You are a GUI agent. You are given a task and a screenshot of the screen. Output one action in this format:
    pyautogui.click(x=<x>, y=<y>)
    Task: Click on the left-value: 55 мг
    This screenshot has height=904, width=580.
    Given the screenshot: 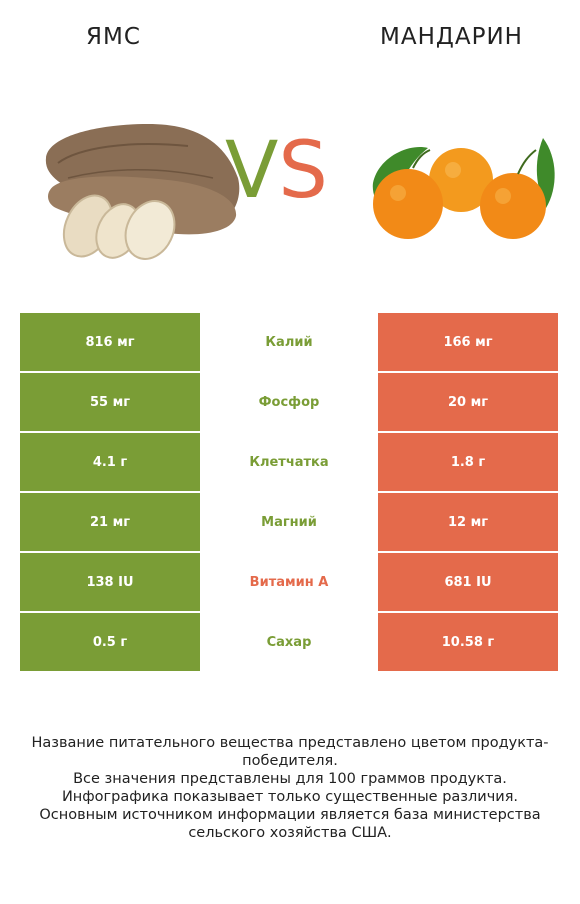 What is the action you would take?
    pyautogui.click(x=110, y=402)
    